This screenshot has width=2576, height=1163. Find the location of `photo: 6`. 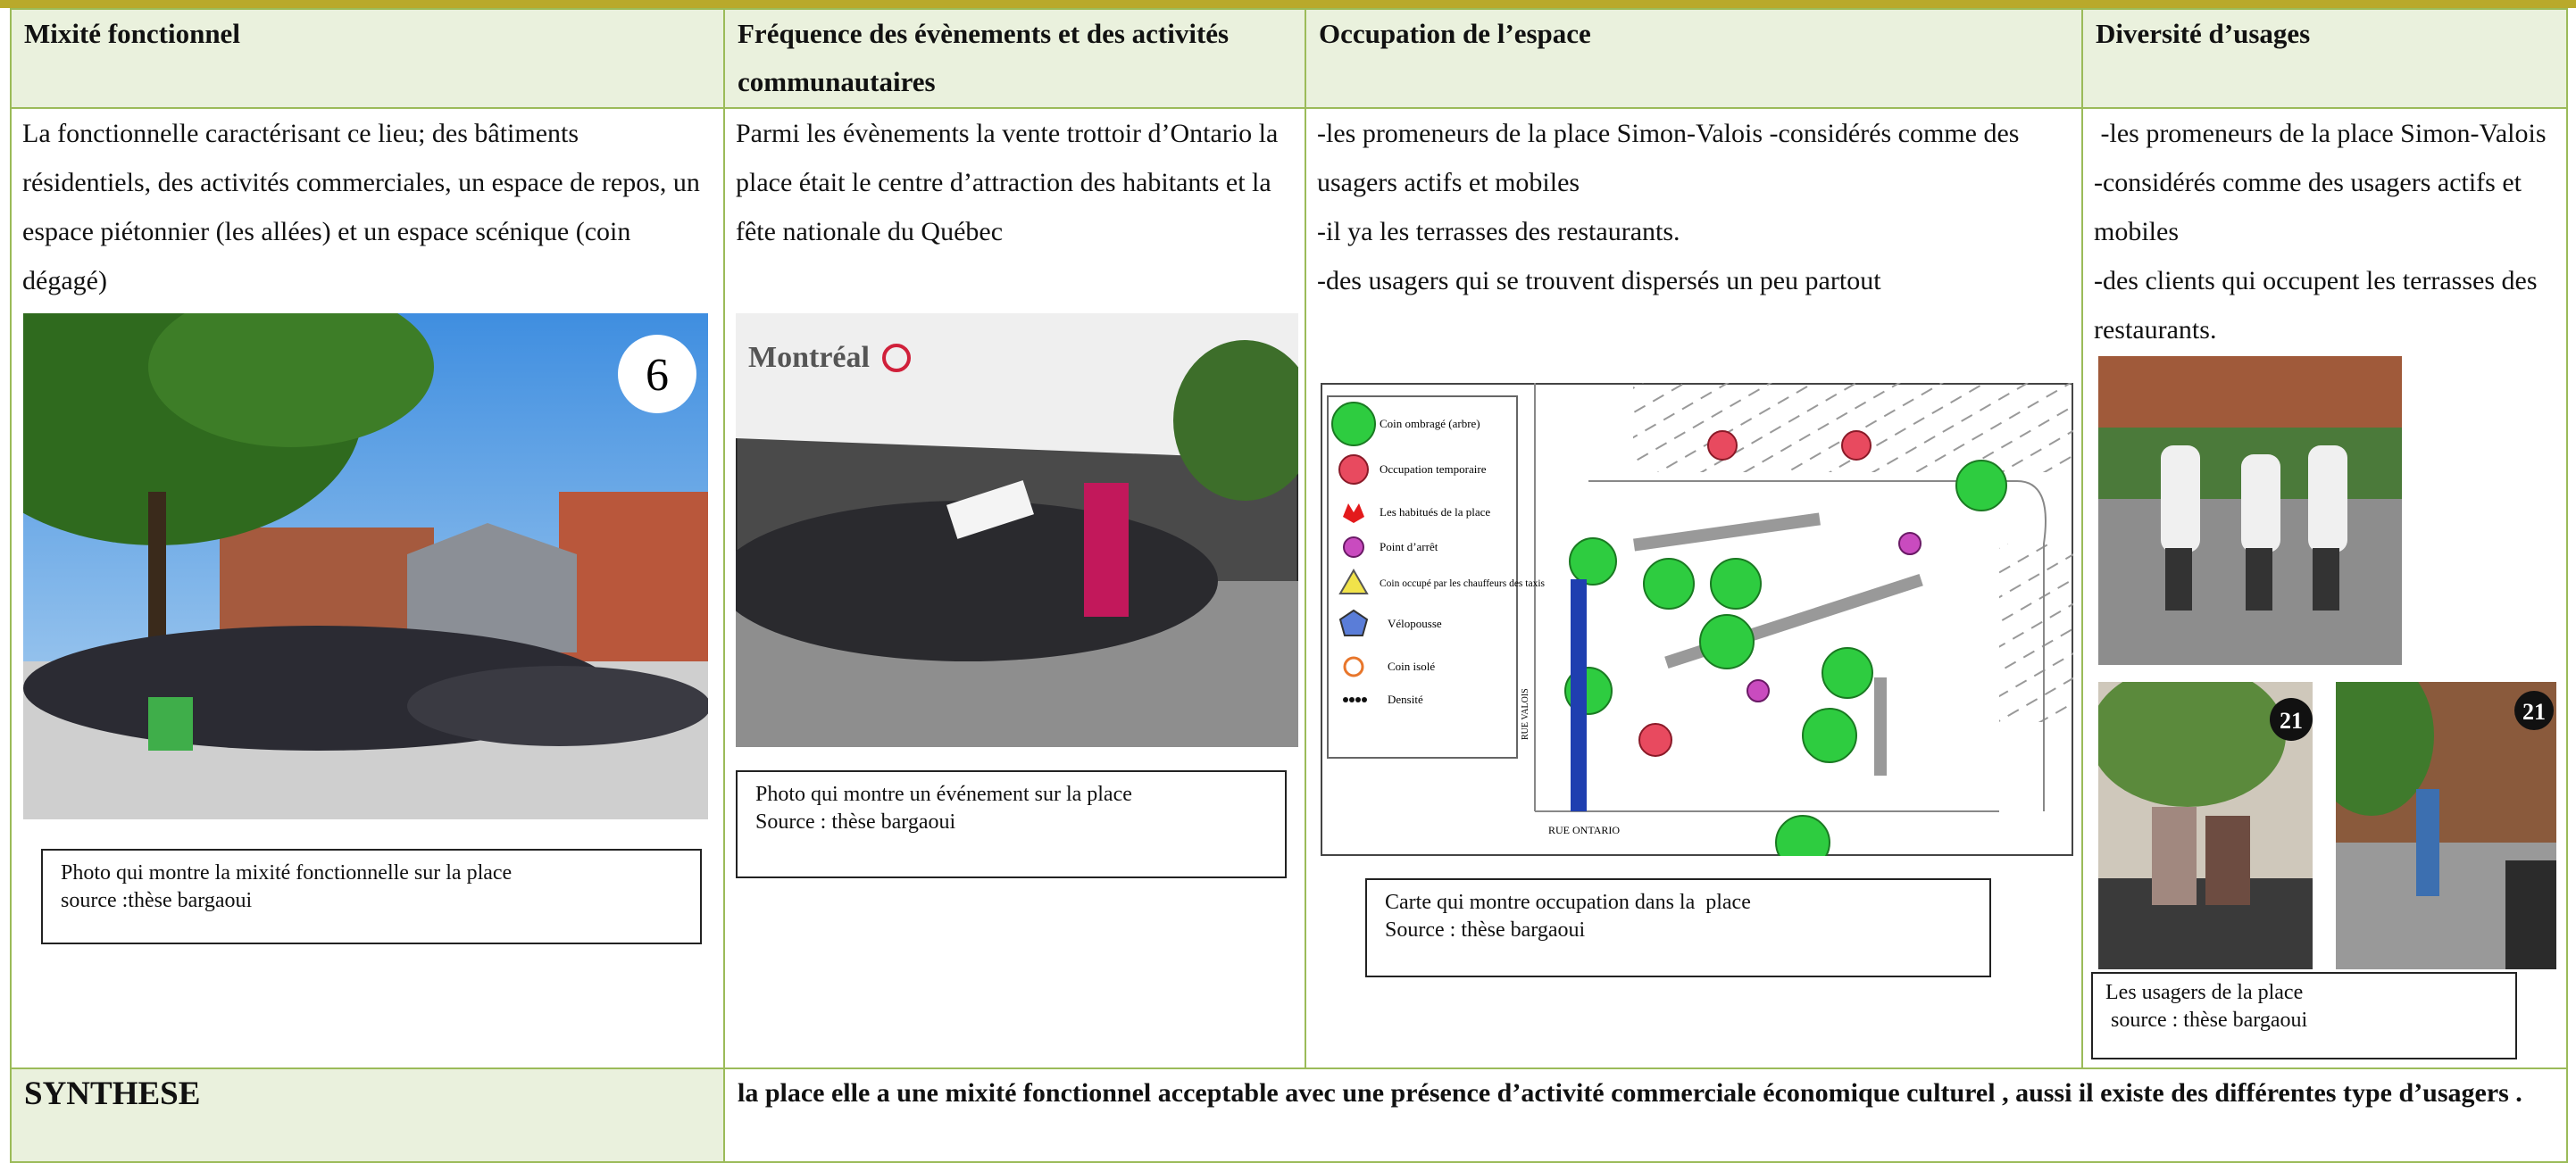

photo: 6 is located at coordinates (365, 566).